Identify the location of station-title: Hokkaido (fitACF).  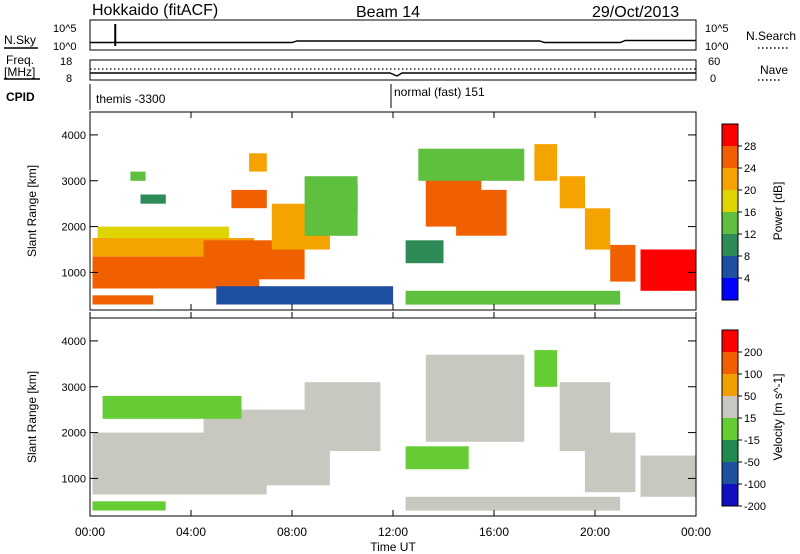
(155, 10).